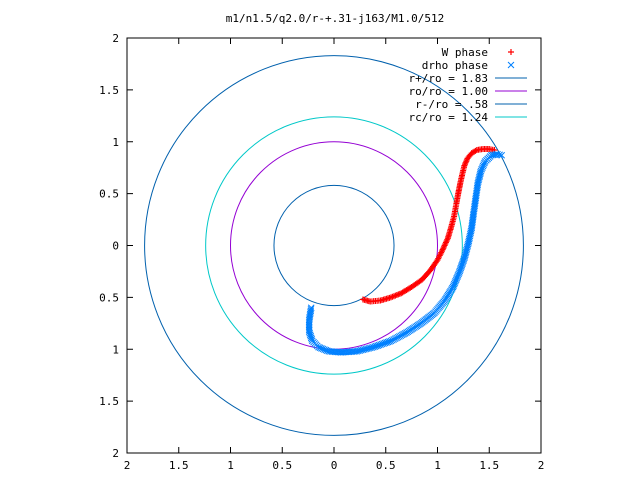  I want to click on chart-title: m1/n1.5/q2.0/r-+.31-j163/M1.0/512, so click(335, 18).